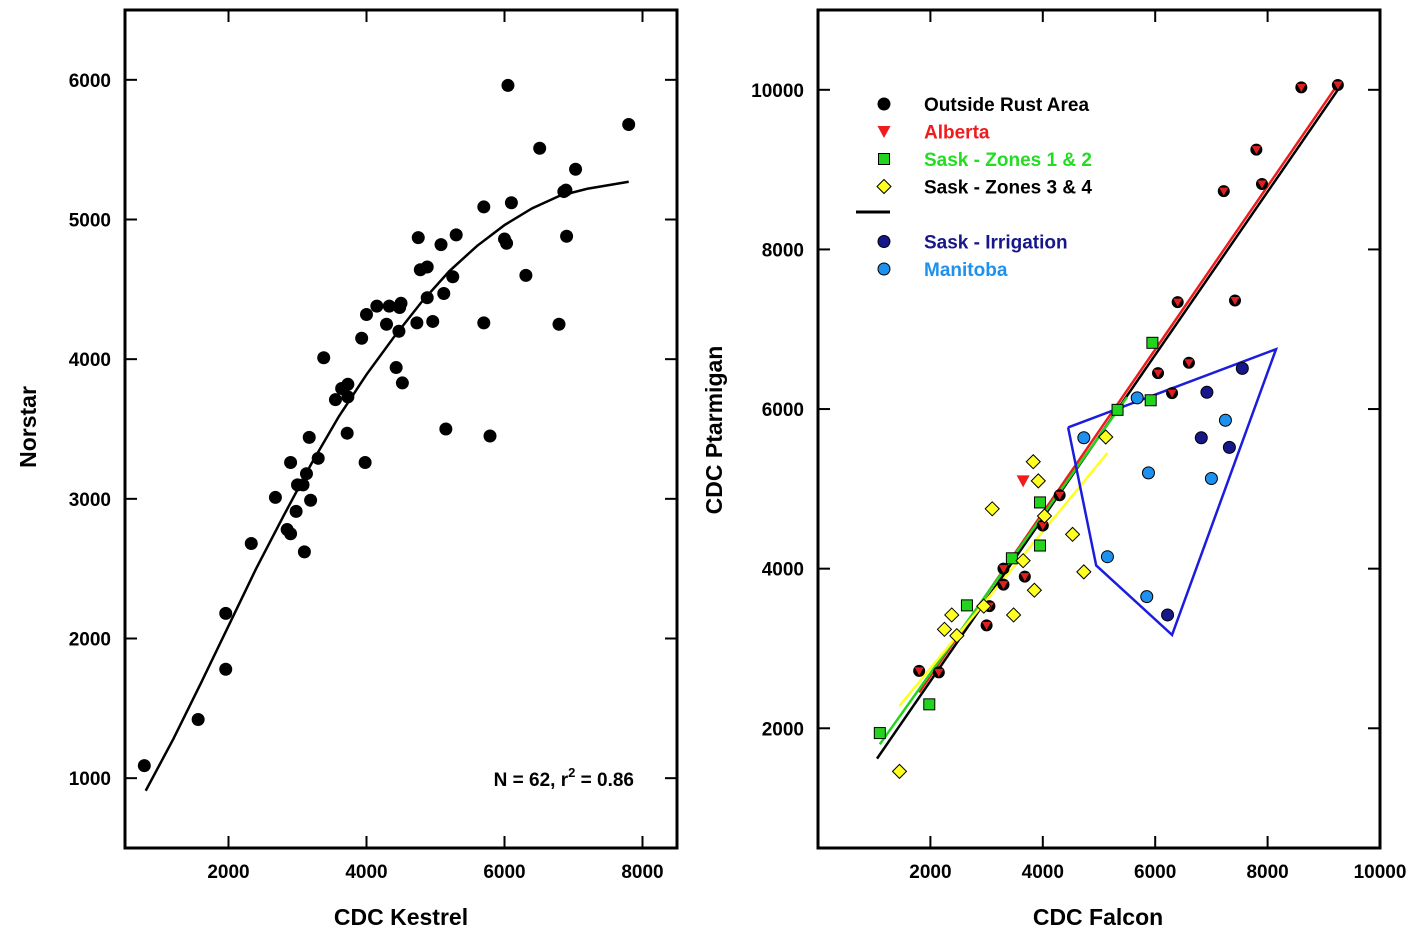 Image resolution: width=1424 pixels, height=938 pixels. I want to click on legend-label: Alberta, so click(957, 133).